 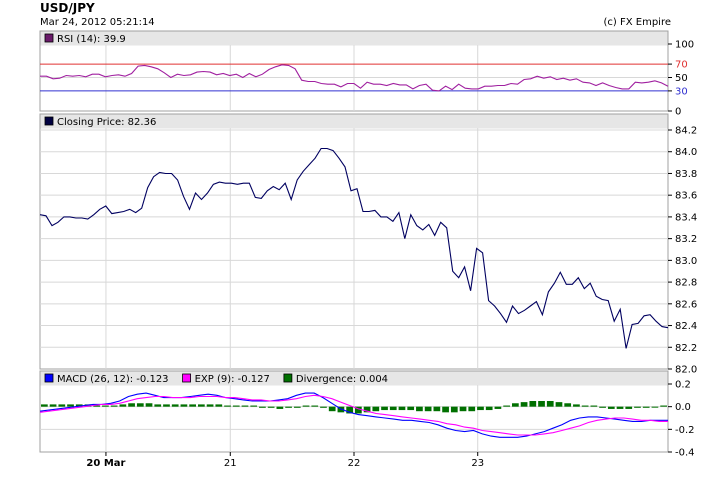 What do you see at coordinates (105, 463) in the screenshot?
I see `x-tick-label: 20 Mar` at bounding box center [105, 463].